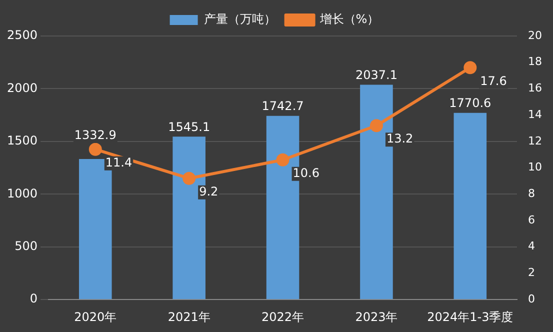  I want to click on y2-tick-label: 12, so click(535, 141).